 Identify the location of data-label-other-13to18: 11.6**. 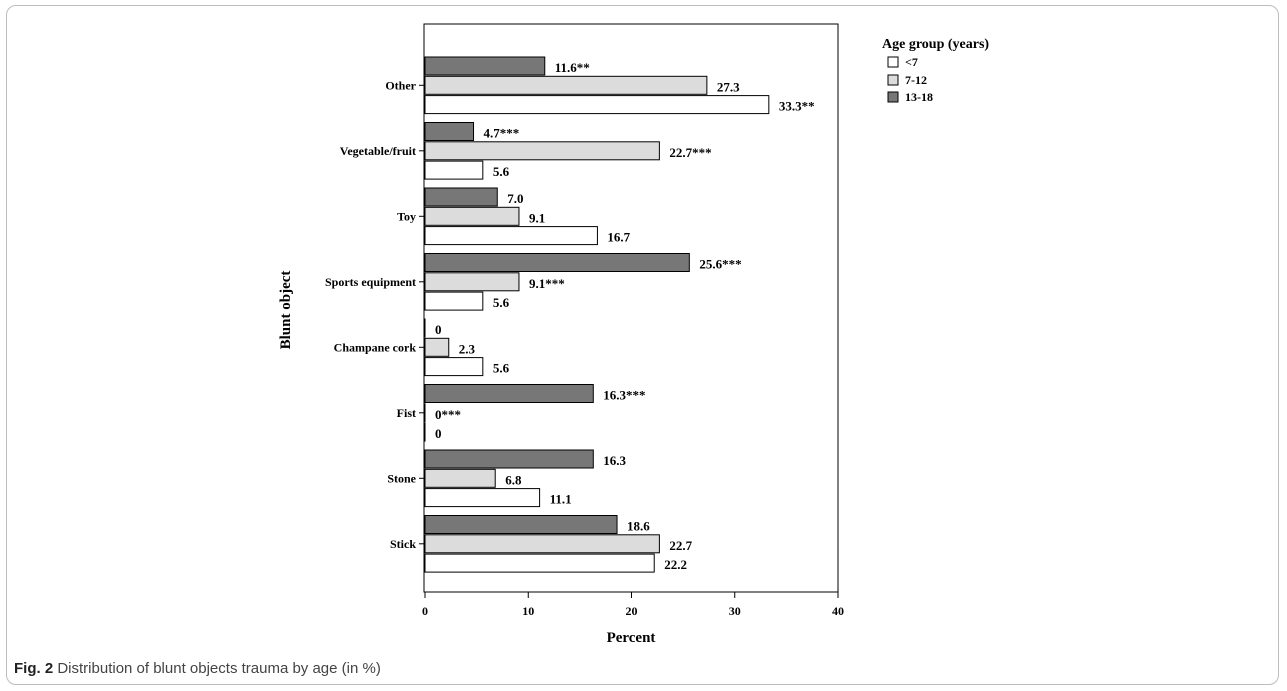
(572, 67).